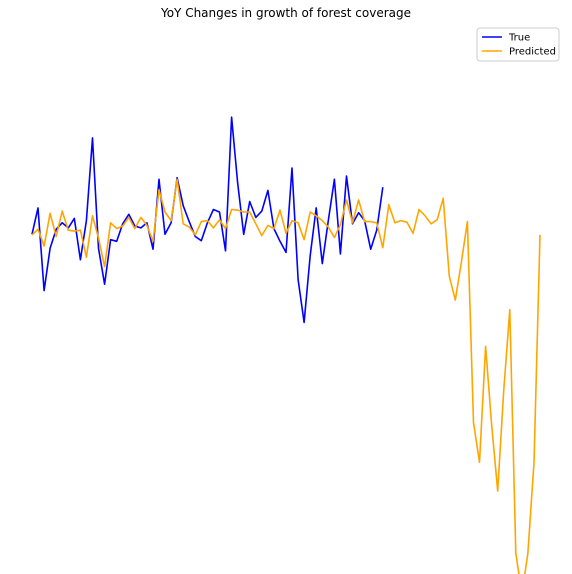 This screenshot has height=574, width=572. I want to click on legend: True Predicted, so click(518, 44).